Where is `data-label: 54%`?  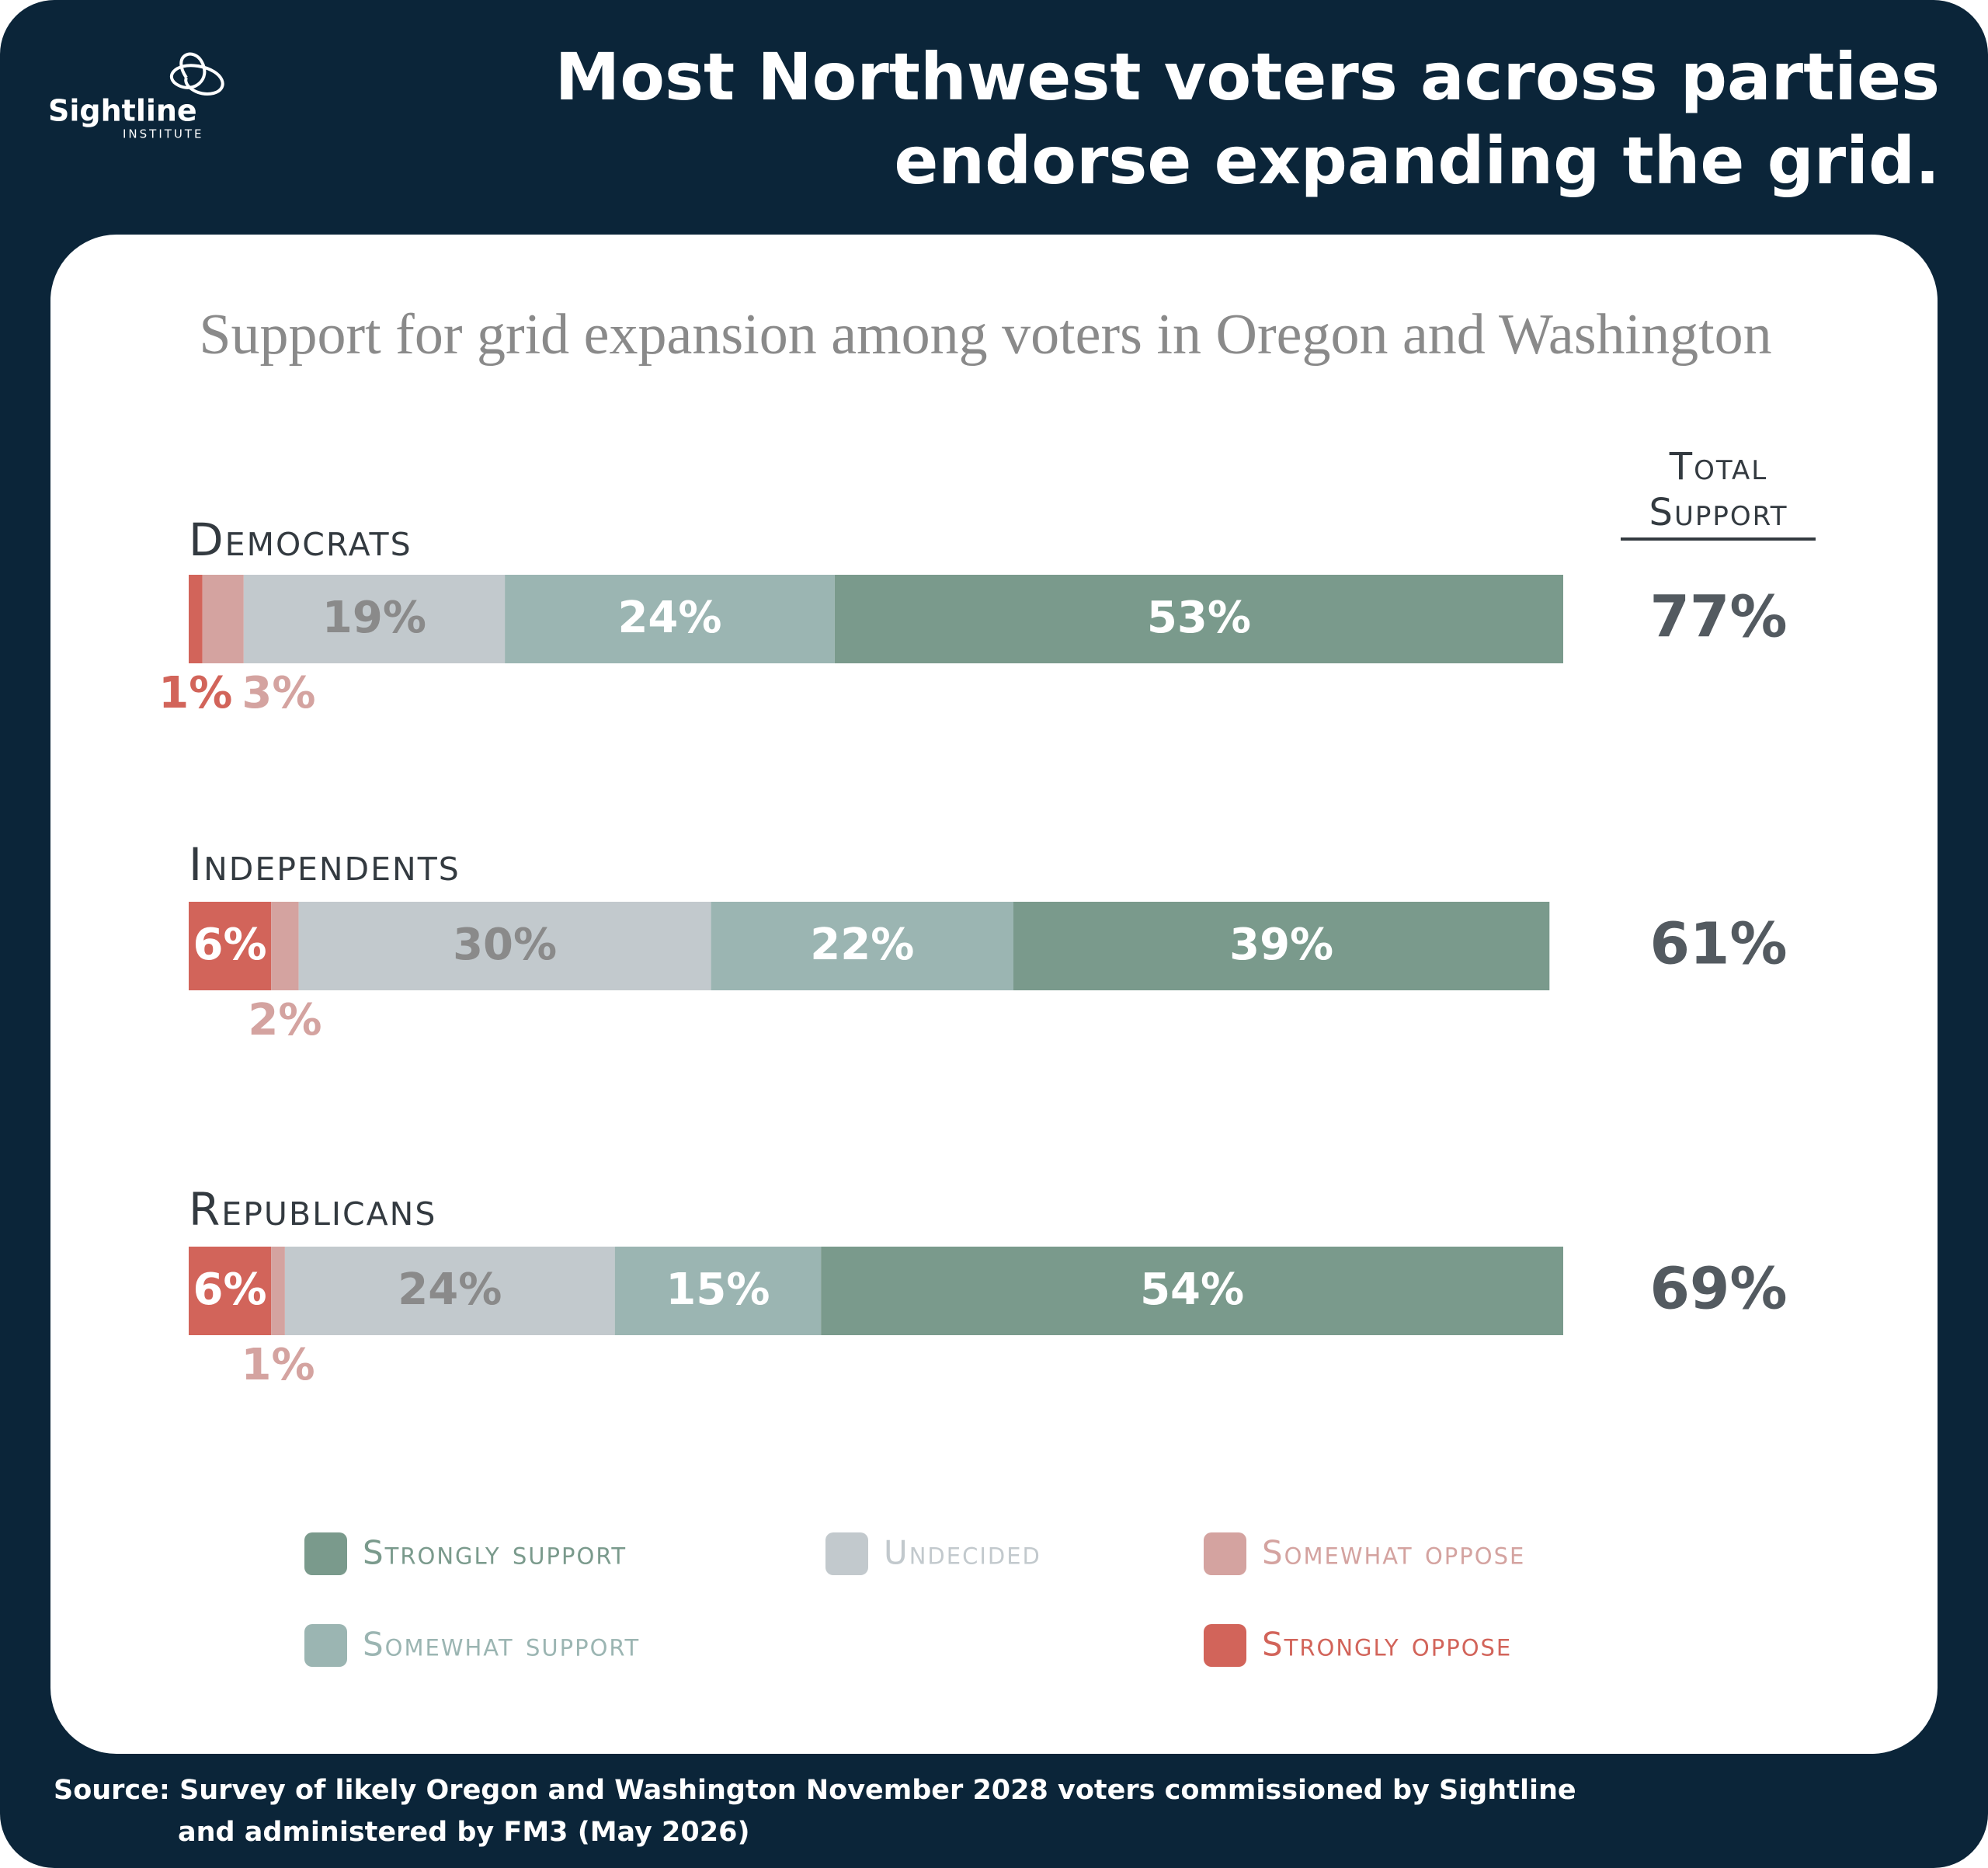 data-label: 54% is located at coordinates (1192, 1290).